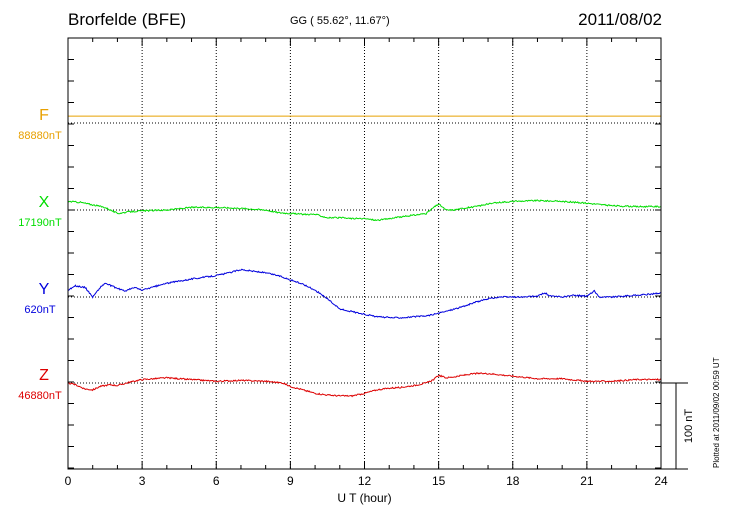  Describe the element at coordinates (39, 310) in the screenshot. I see `series-baseline-y: 620nT` at that location.